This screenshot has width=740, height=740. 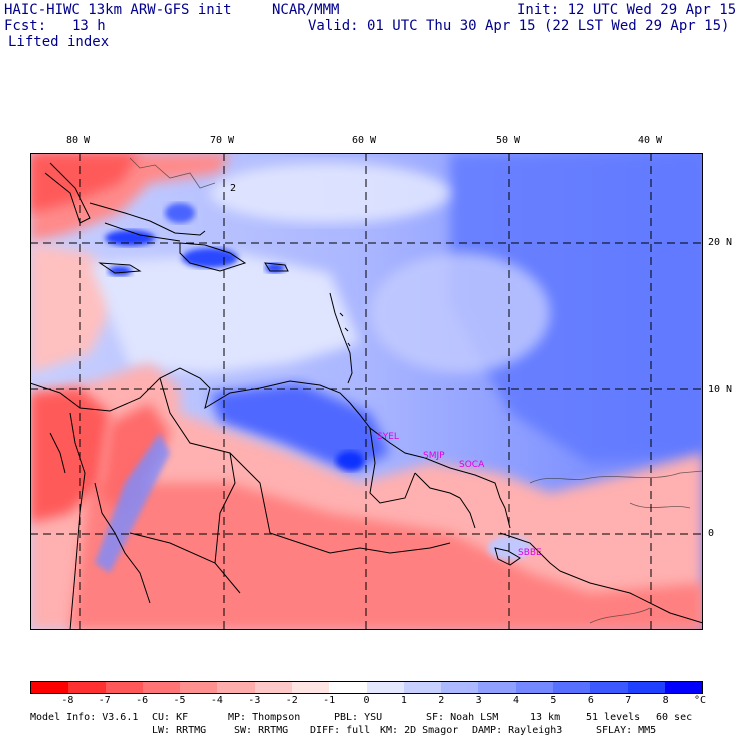 I want to click on colorbar-tick-label: -6, so click(x=142, y=700).